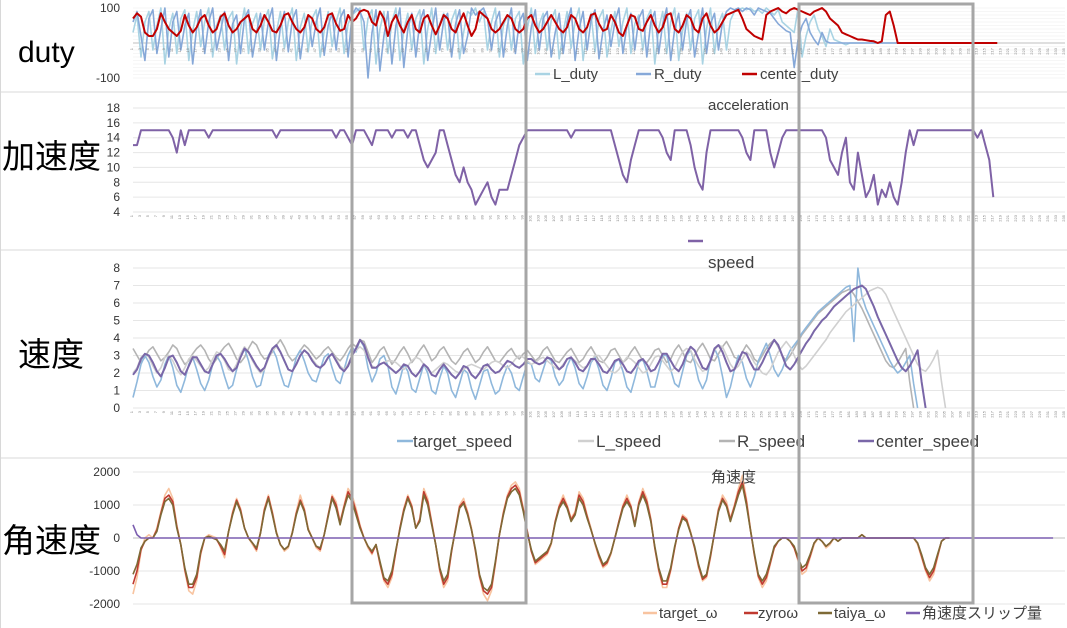  Describe the element at coordinates (521, 49) in the screenshot. I see `duty-x-tick-label: 99` at that location.